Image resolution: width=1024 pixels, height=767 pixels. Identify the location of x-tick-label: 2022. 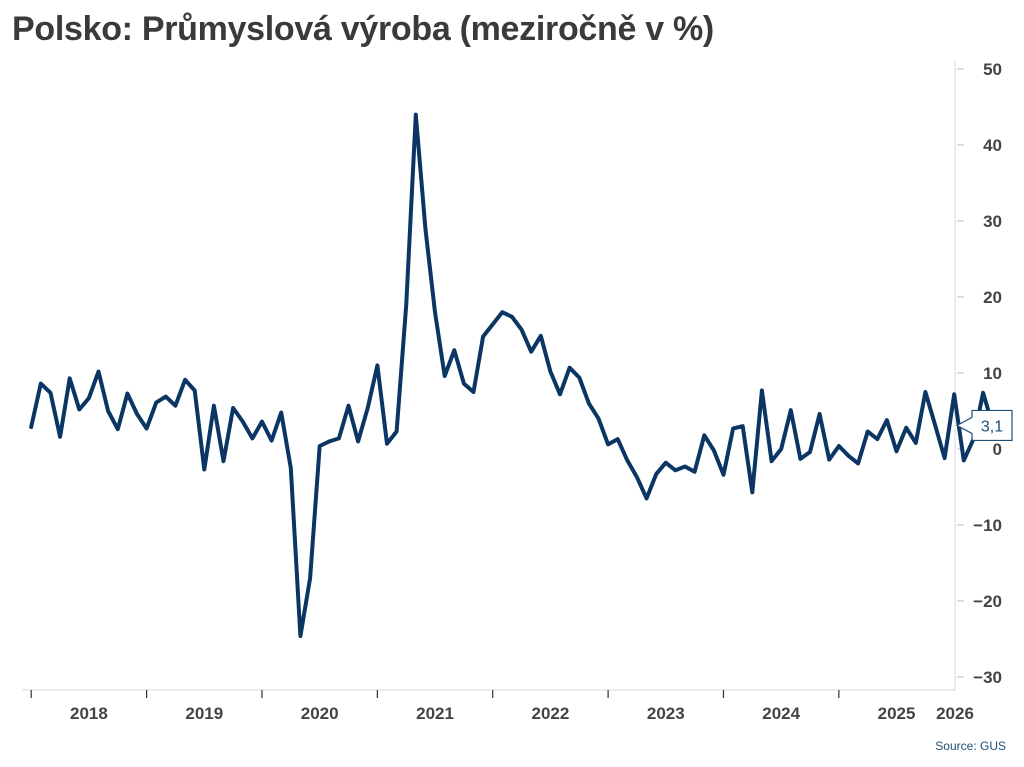
(551, 713).